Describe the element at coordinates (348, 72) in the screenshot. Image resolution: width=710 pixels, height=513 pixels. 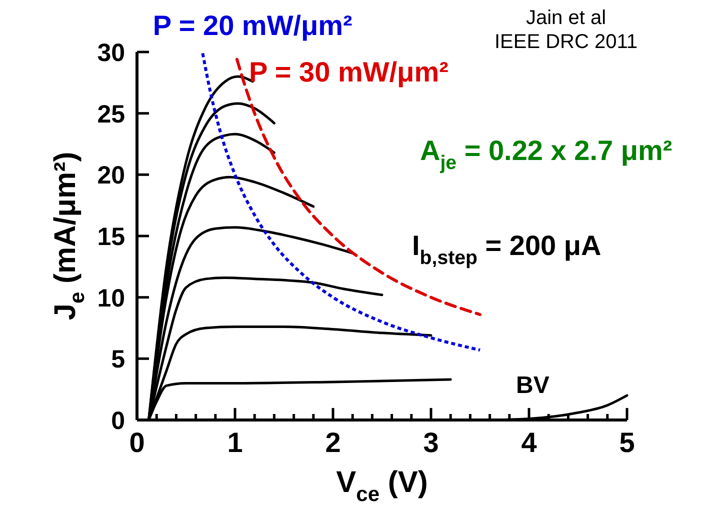
I see `series-label: P = 30 mW/μm²` at that location.